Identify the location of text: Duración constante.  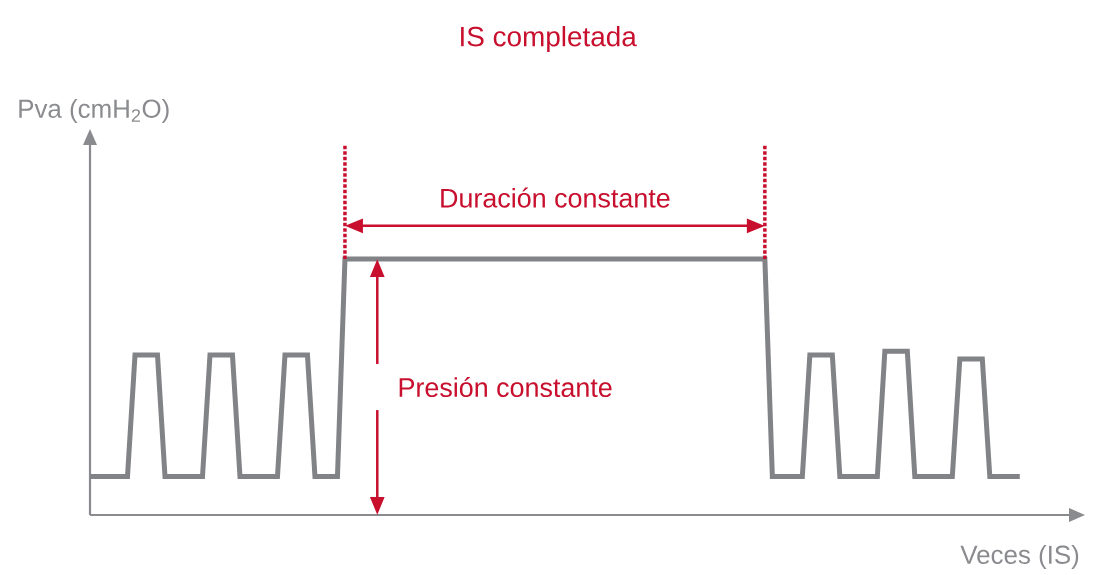
(555, 197).